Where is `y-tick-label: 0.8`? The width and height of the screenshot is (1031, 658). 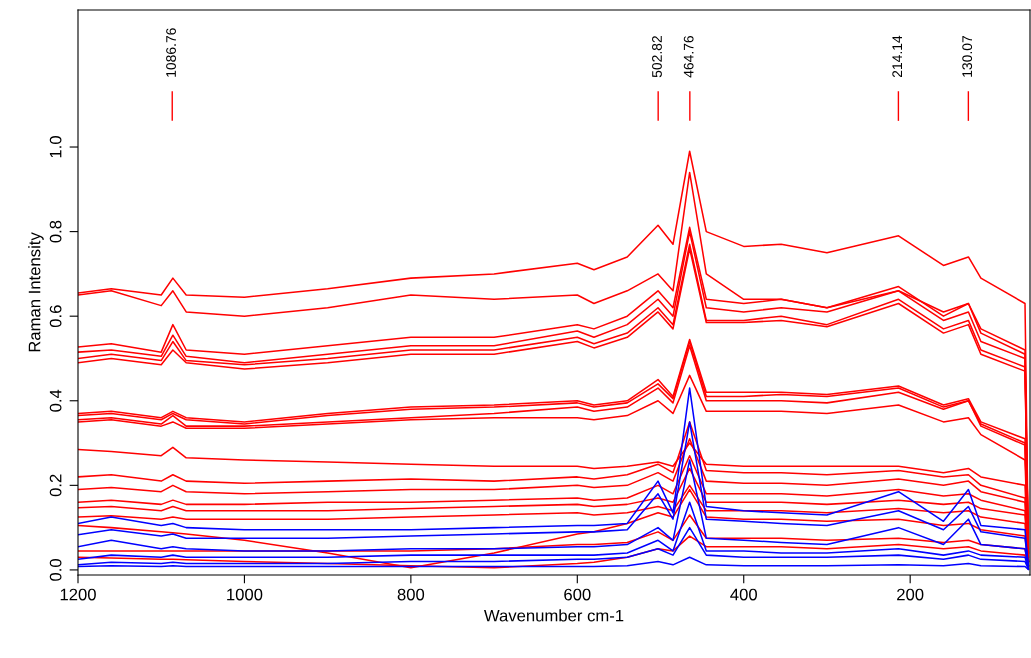
y-tick-label: 0.8 is located at coordinates (55, 231).